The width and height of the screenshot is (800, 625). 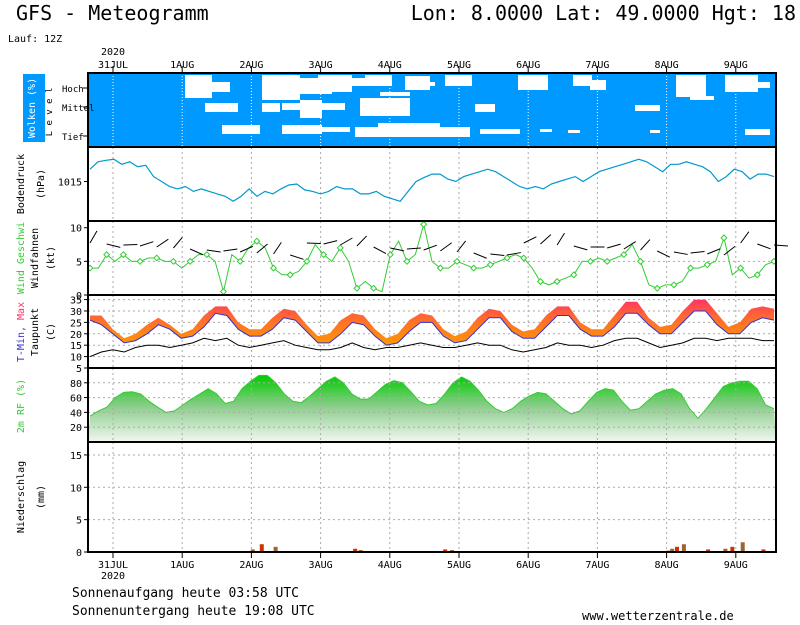 I want to click on bottom-date-label-4: 4AUG, so click(x=390, y=565).